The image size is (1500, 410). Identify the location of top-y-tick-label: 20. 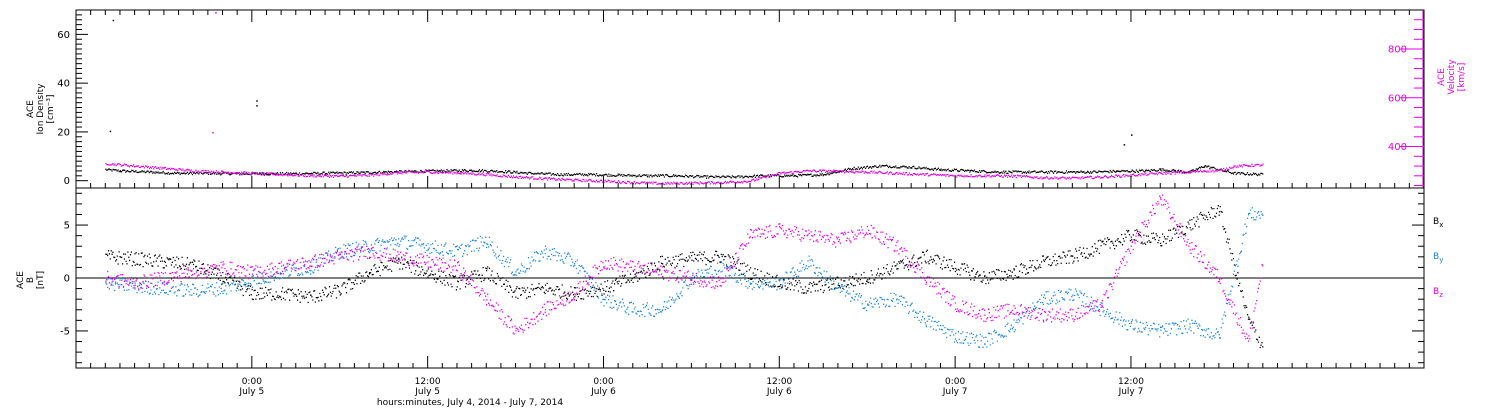
(63, 132).